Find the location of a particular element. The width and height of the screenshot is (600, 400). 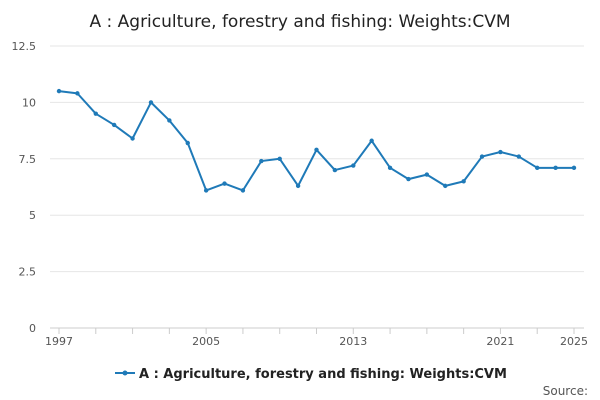

x-tick-label: 2005 is located at coordinates (206, 341).